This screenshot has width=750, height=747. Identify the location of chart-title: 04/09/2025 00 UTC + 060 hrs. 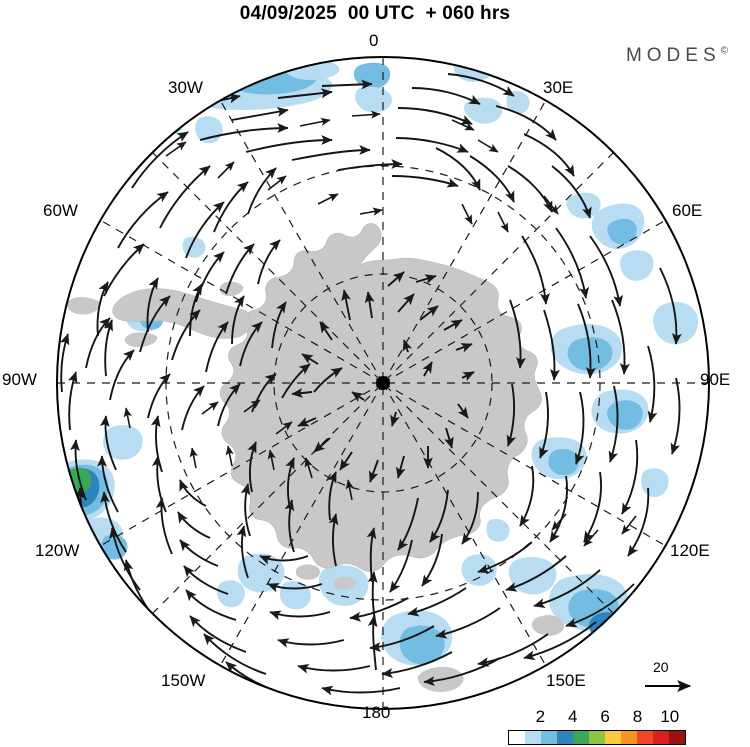
(375, 13).